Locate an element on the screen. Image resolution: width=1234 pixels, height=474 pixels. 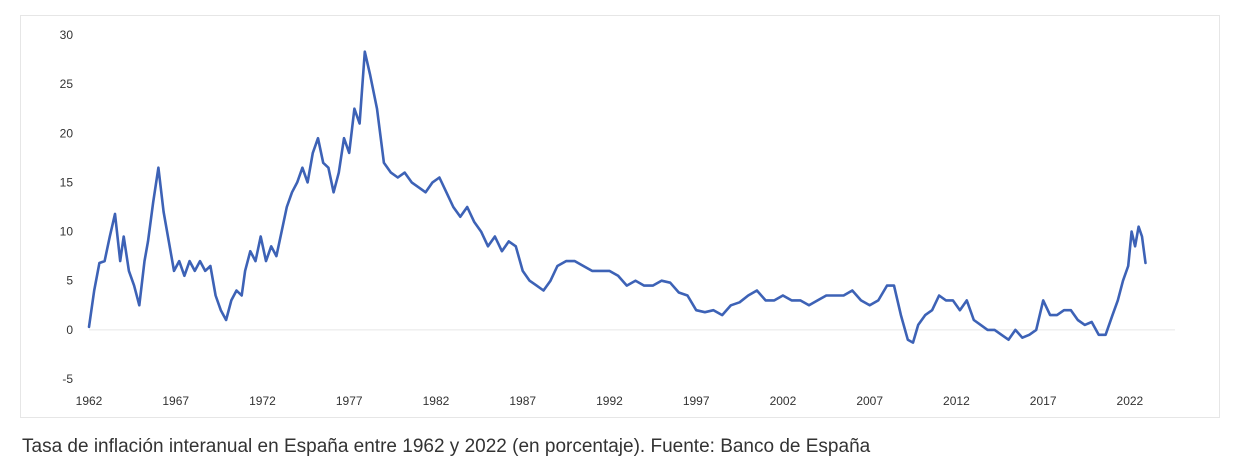
y-tick-label: 0 is located at coordinates (69, 330).